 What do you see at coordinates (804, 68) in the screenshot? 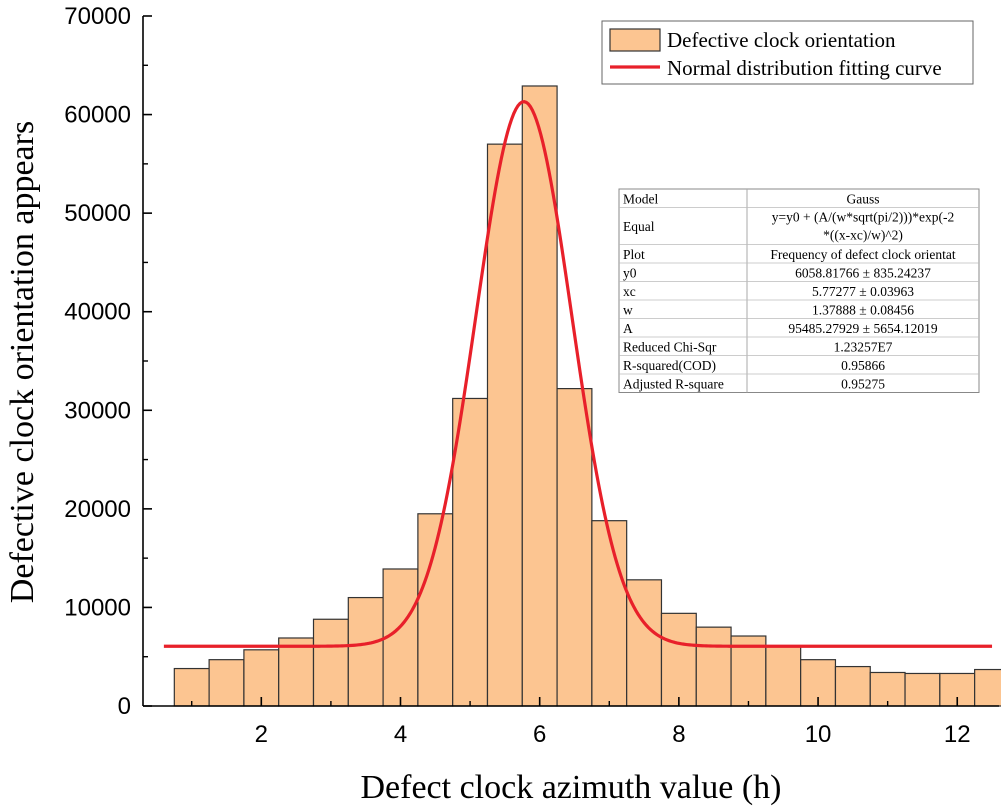
I see `legend-label-curve: Normal distribution fitting curve` at bounding box center [804, 68].